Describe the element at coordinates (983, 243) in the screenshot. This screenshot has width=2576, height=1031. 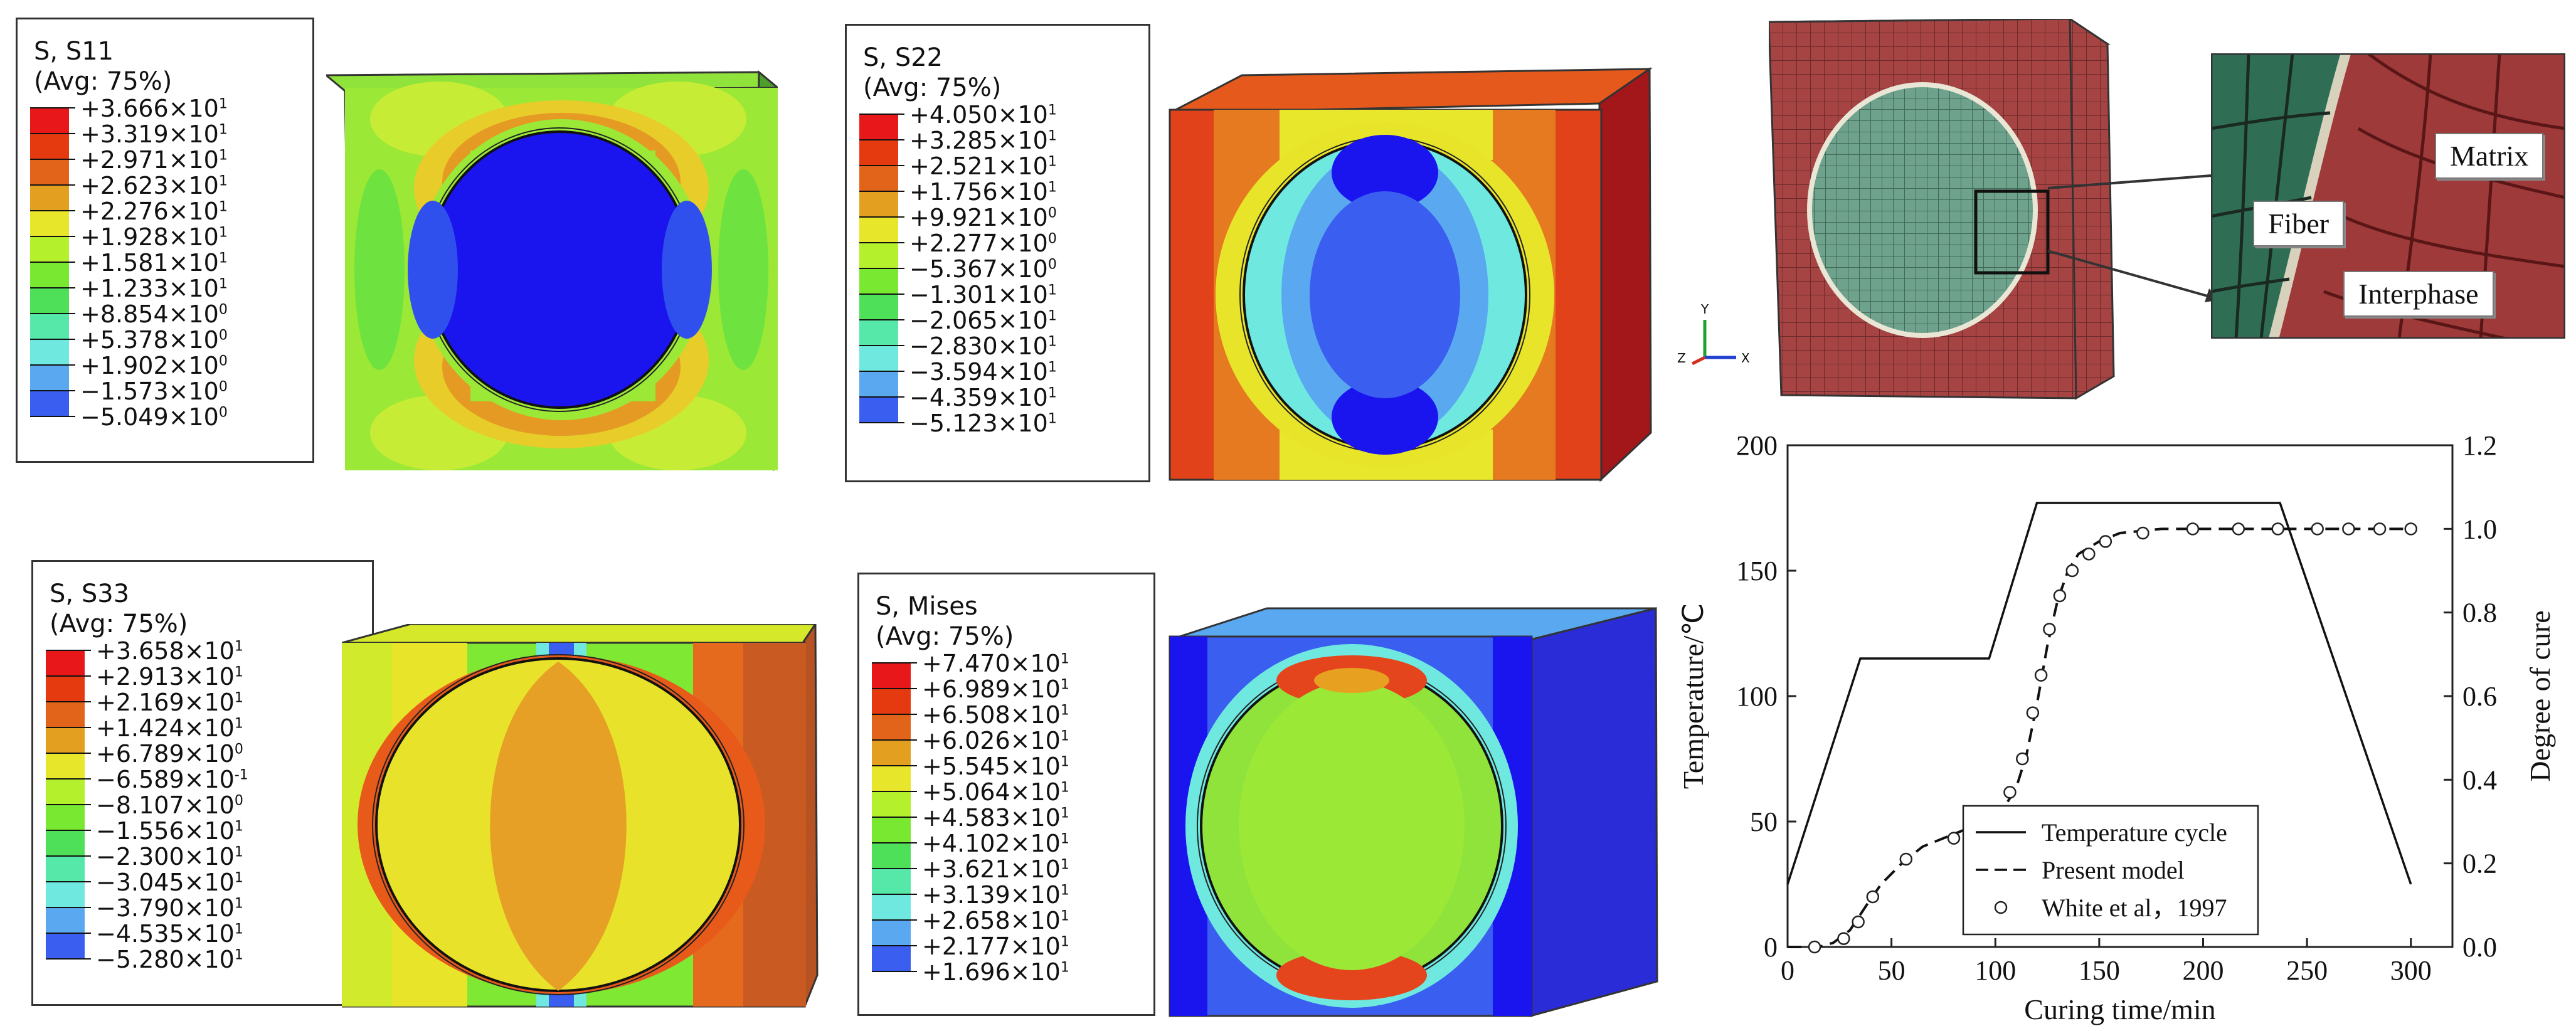
I see `legend-value: +2.277×100` at that location.